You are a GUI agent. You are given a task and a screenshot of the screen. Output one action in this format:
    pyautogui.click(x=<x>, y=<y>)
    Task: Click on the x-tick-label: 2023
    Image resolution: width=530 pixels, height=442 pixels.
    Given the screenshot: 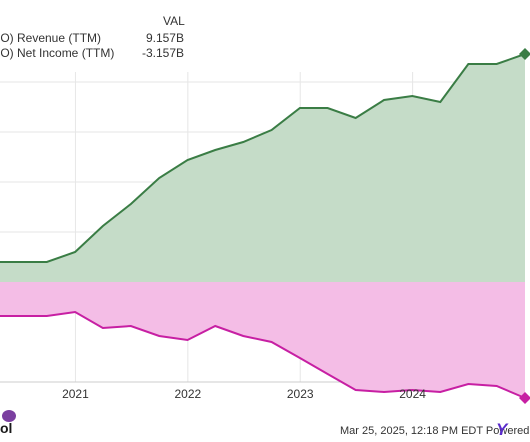 What is the action you would take?
    pyautogui.click(x=300, y=394)
    